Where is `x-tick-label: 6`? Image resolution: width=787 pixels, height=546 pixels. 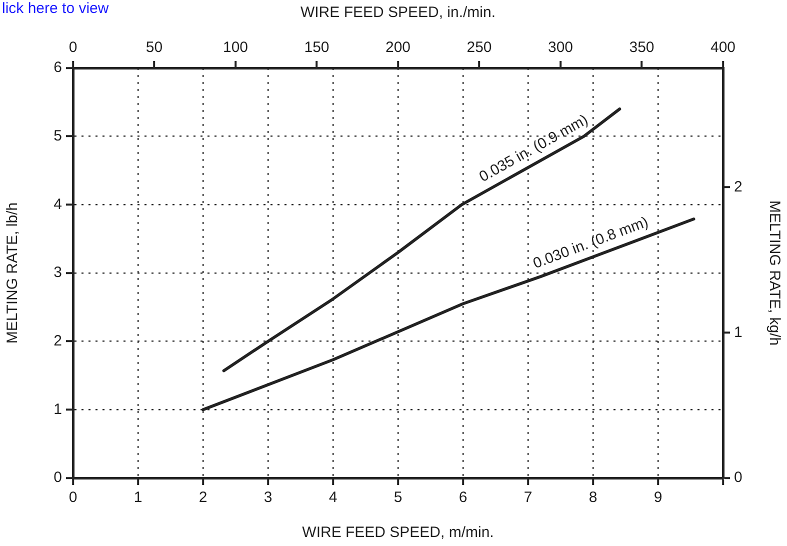 x-tick-label: 6 is located at coordinates (463, 497).